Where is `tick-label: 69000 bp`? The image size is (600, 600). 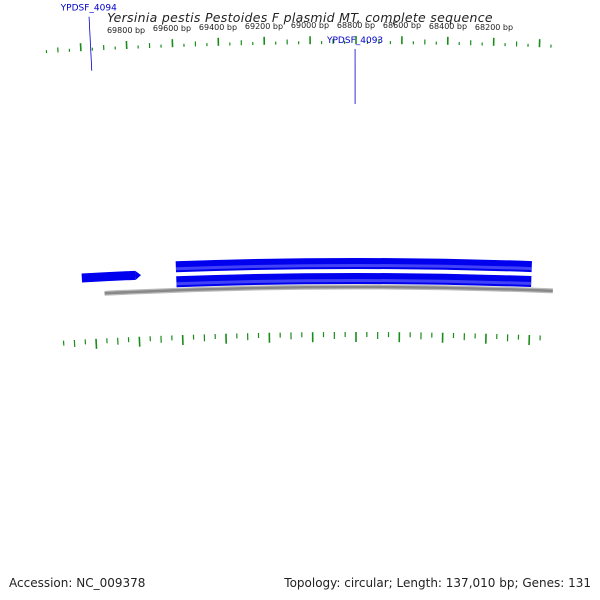 tick-label: 69000 bp is located at coordinates (310, 25).